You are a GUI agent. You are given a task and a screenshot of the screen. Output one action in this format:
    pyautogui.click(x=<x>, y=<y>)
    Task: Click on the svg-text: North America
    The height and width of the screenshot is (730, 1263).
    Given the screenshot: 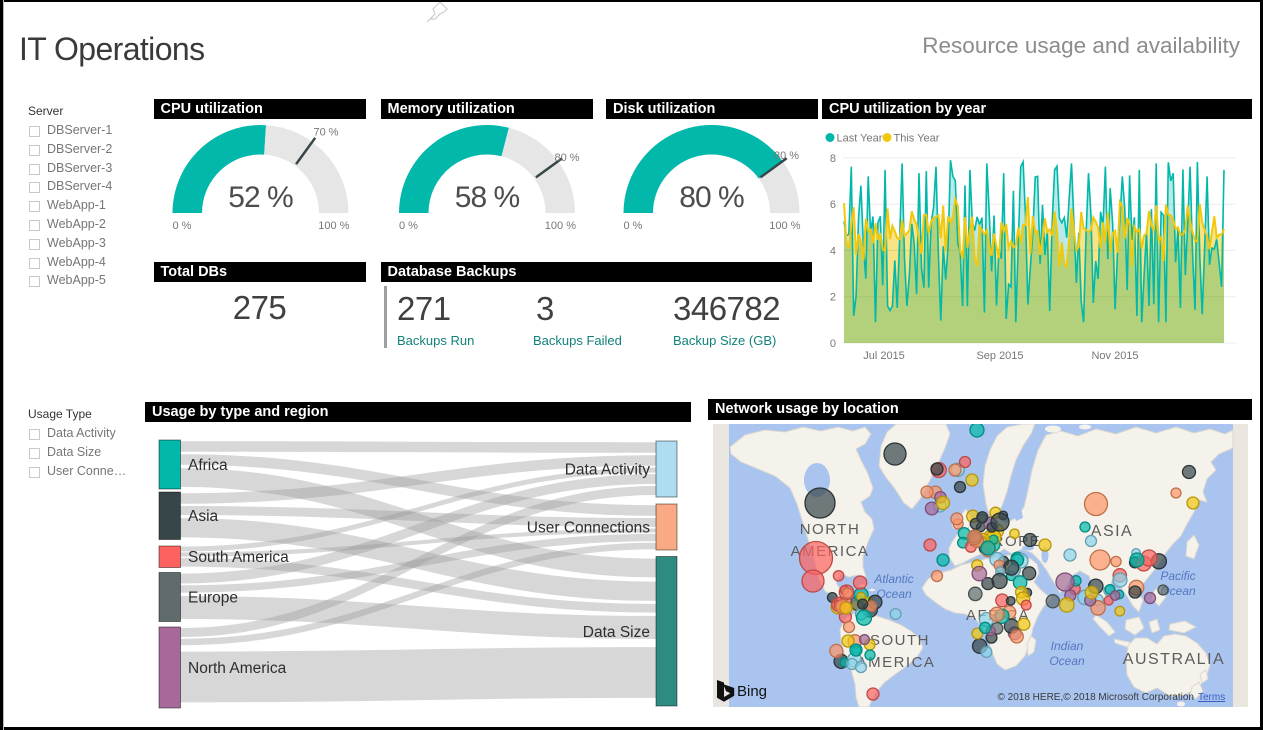 What is the action you would take?
    pyautogui.click(x=237, y=668)
    